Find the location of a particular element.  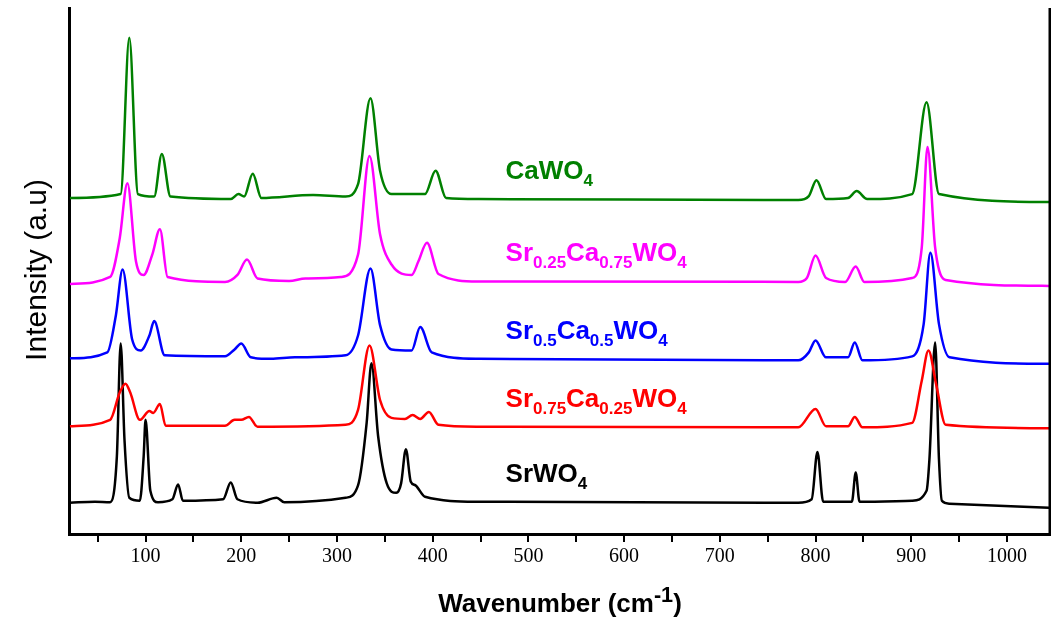

x-tick-label: 300 is located at coordinates (336, 555).